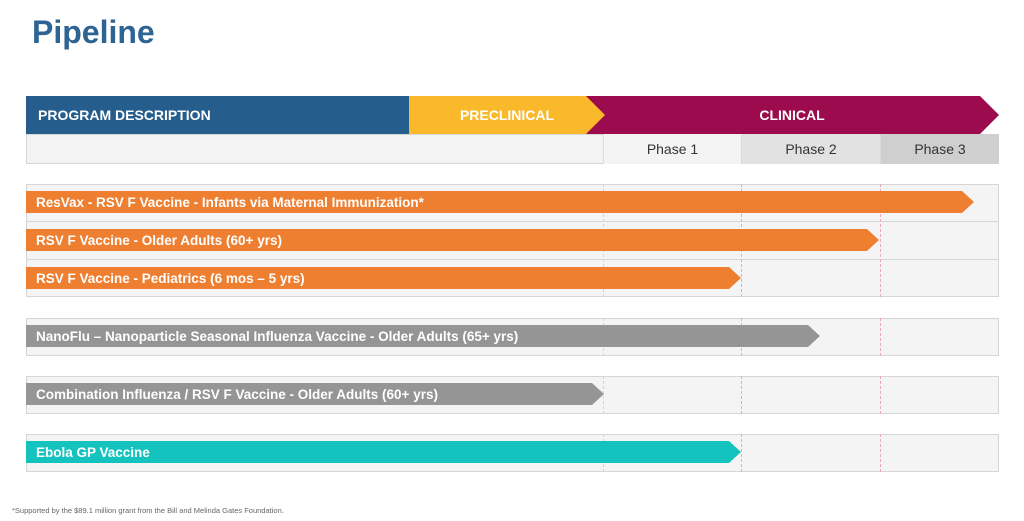  What do you see at coordinates (672, 149) in the screenshot?
I see `phase-1-header: Phase 1` at bounding box center [672, 149].